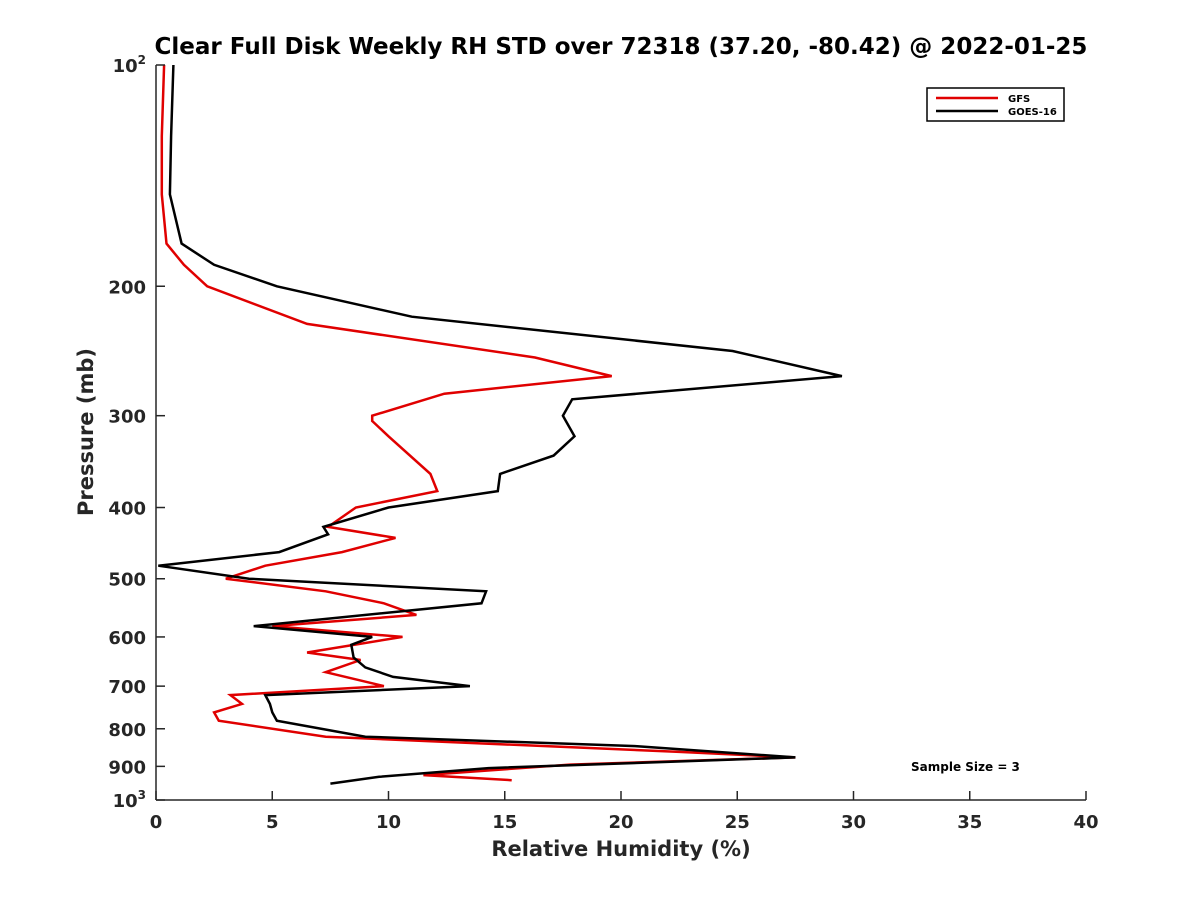 This screenshot has height=900, width=1200. I want to click on y-tick-exponent: 2, so click(142, 60).